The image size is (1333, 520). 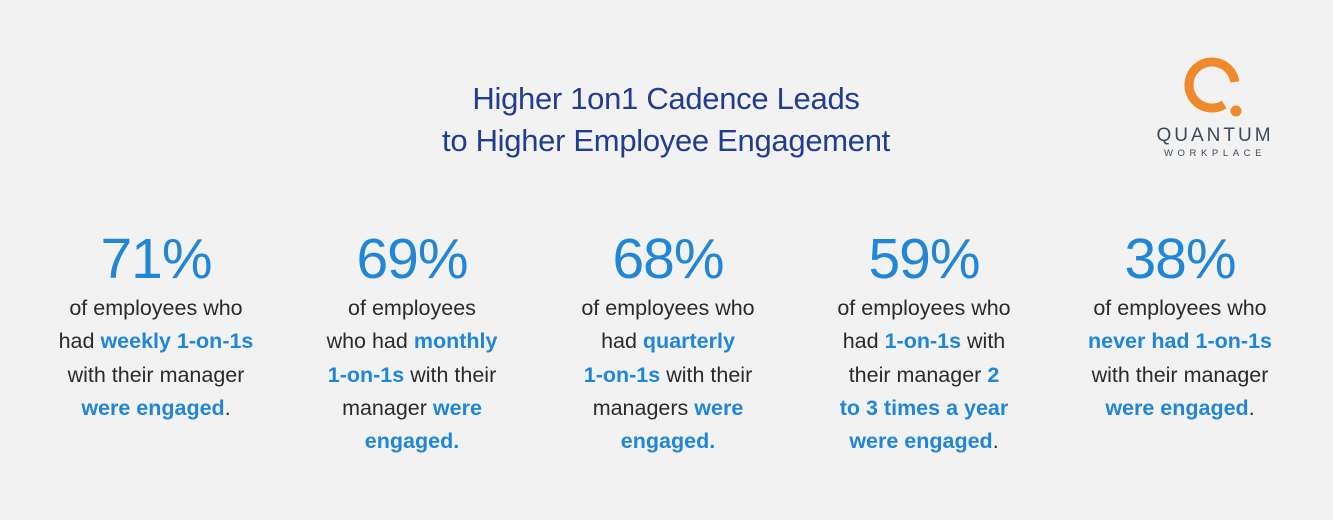 I want to click on logo-name: QUANTUM, so click(x=1215, y=135).